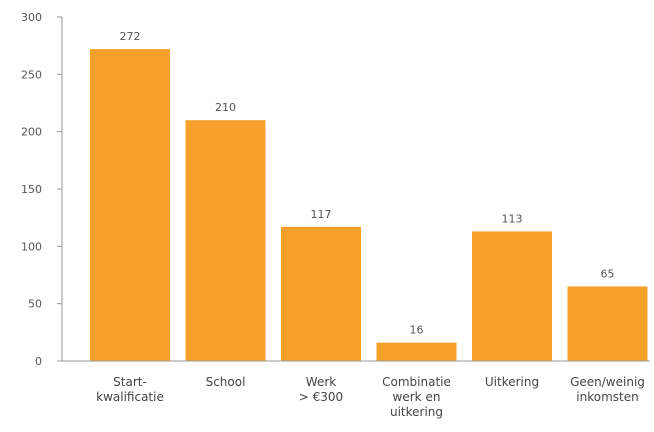 This screenshot has width=654, height=432. I want to click on x-category-label: werk en, so click(417, 397).